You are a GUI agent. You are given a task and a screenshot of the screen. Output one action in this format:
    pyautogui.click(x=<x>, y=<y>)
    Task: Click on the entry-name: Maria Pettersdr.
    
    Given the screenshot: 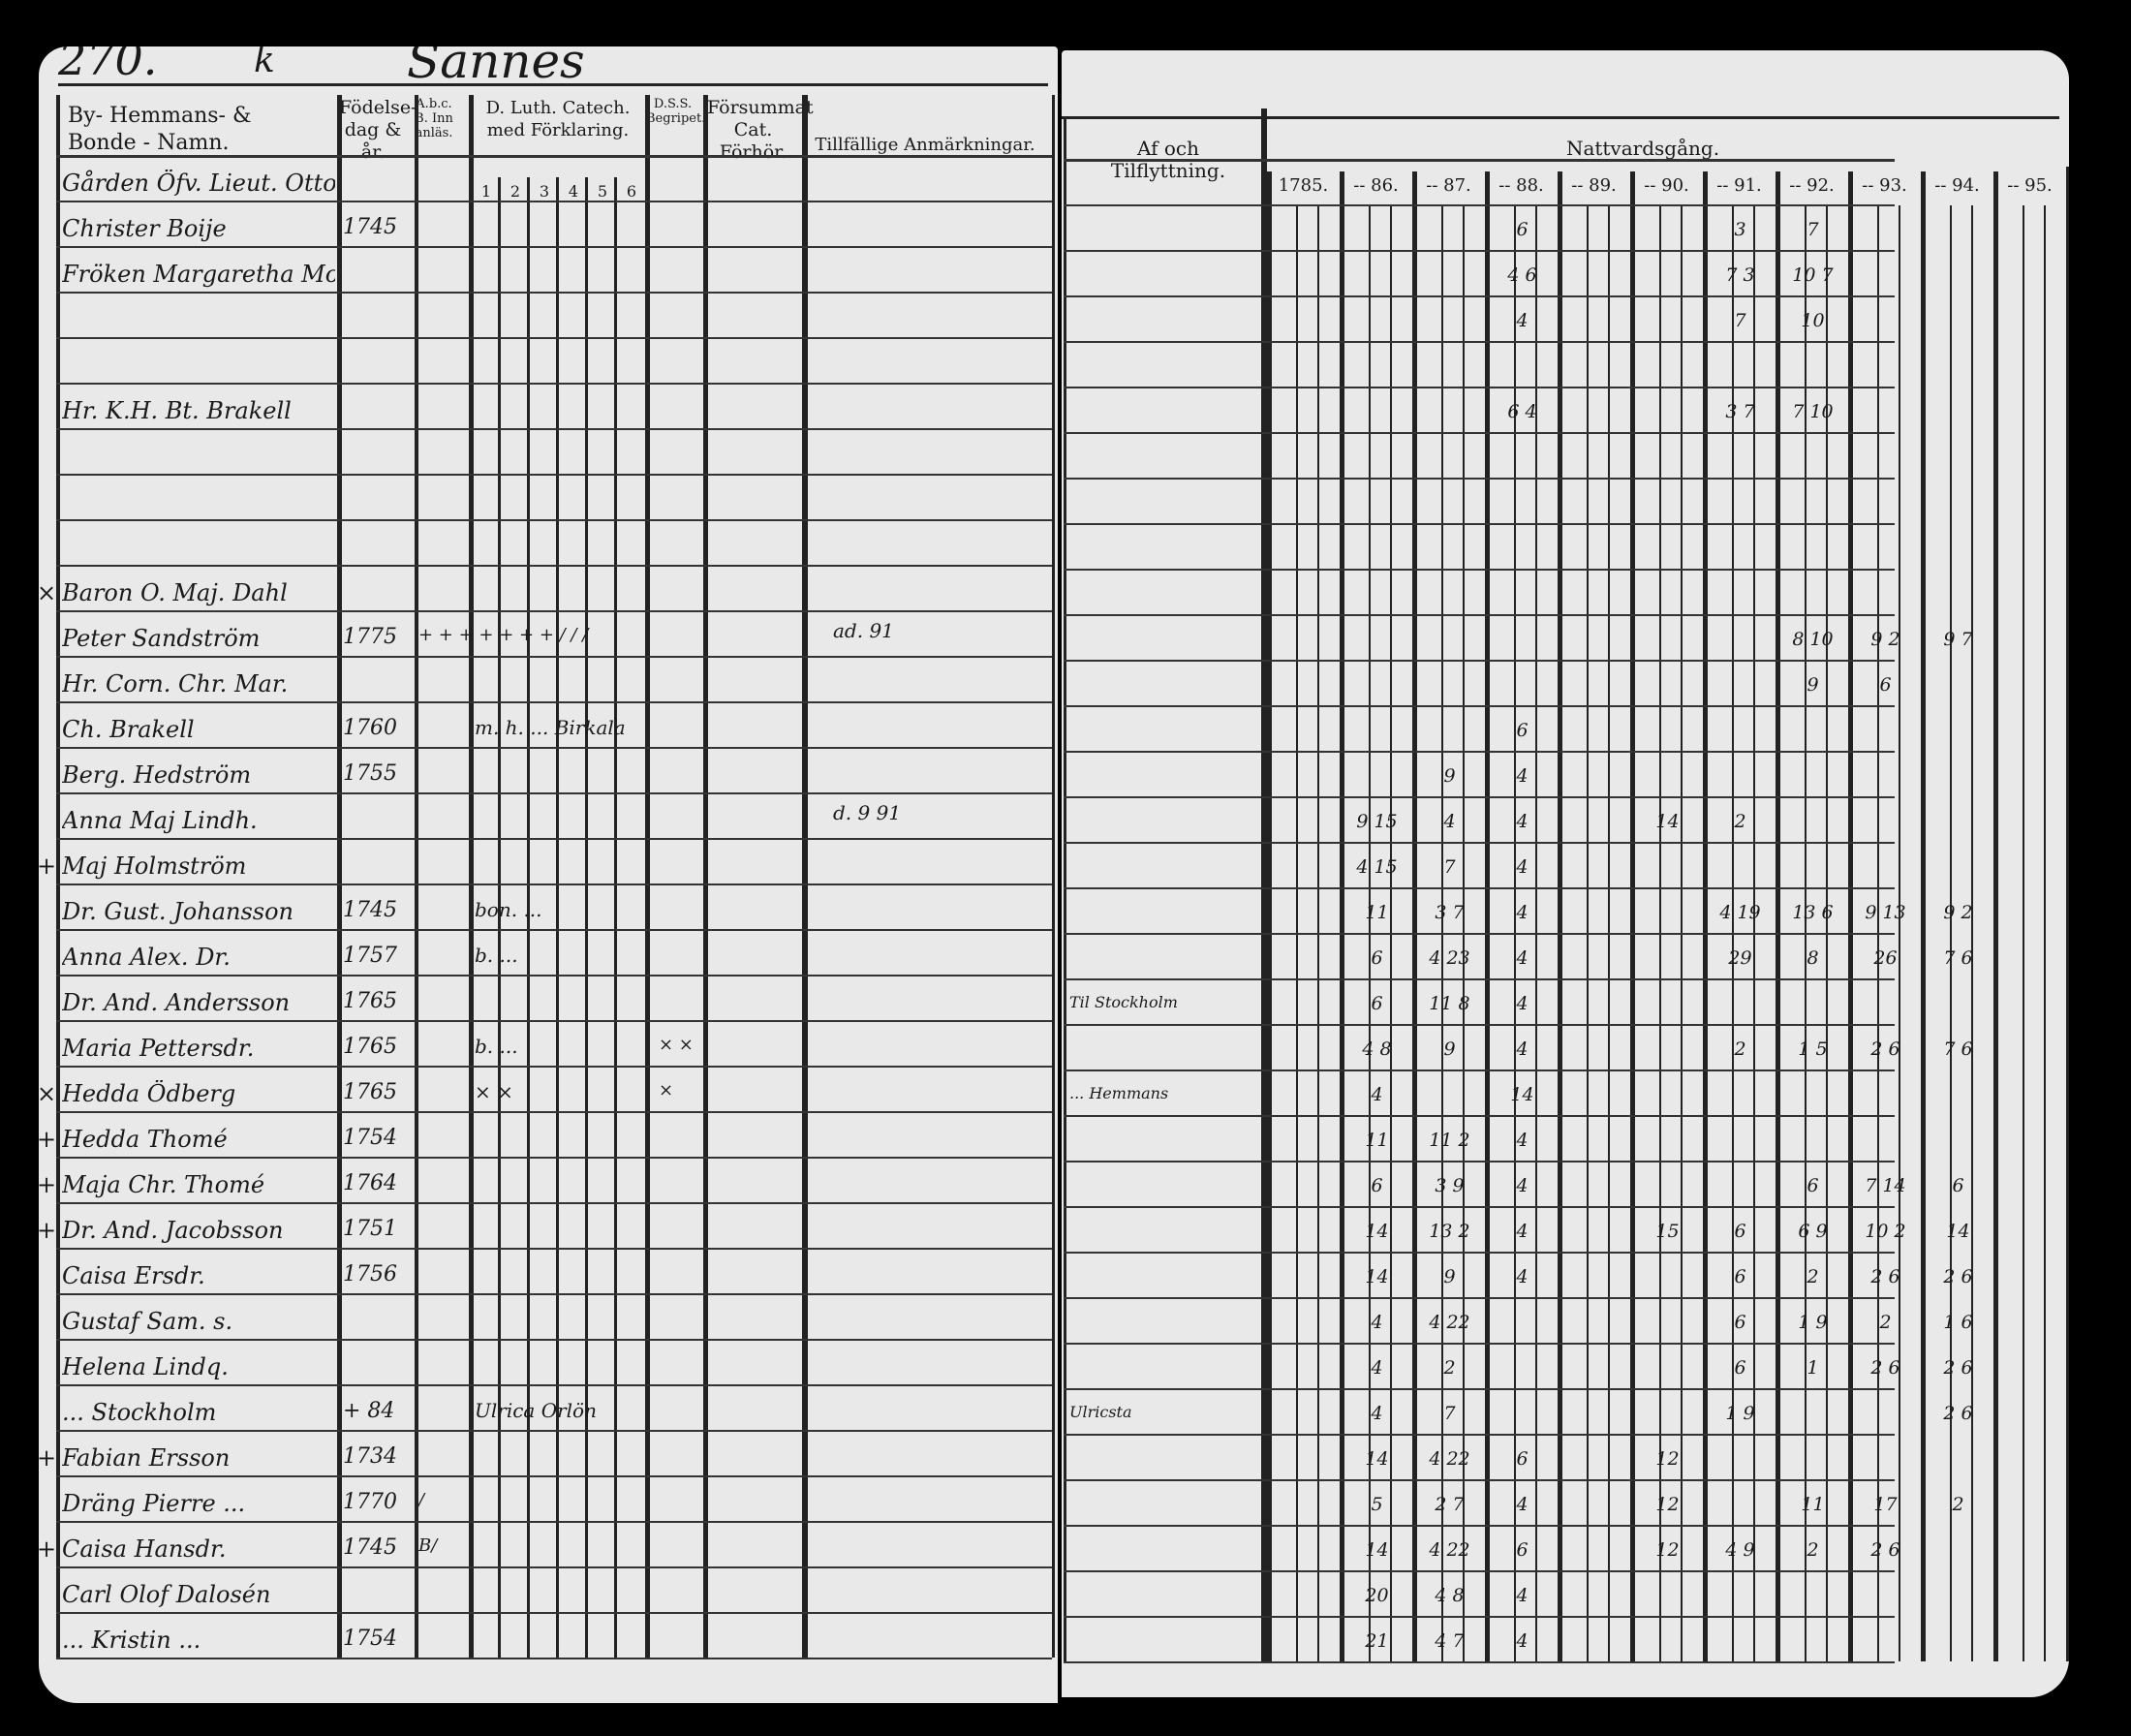 What is the action you would take?
    pyautogui.click(x=158, y=1048)
    